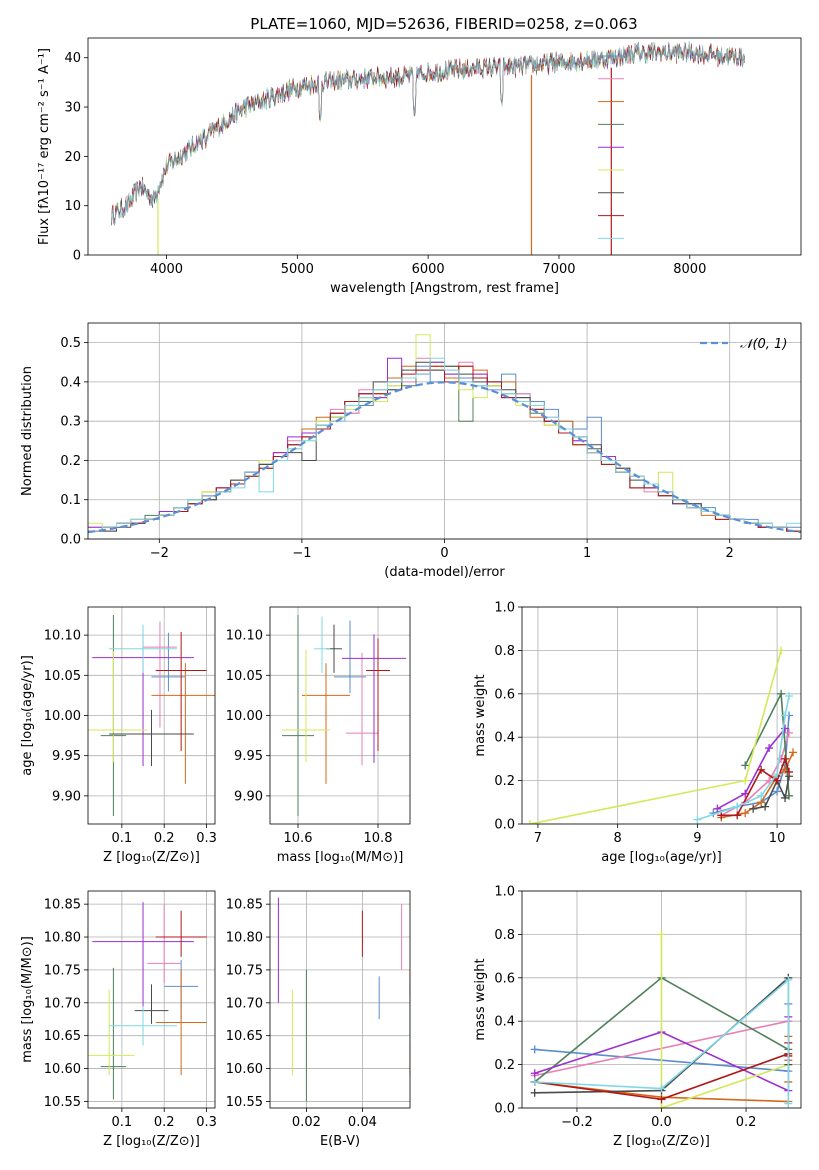 This screenshot has width=819, height=1170. I want to click on x-tick-label: 0.04, so click(362, 1122).